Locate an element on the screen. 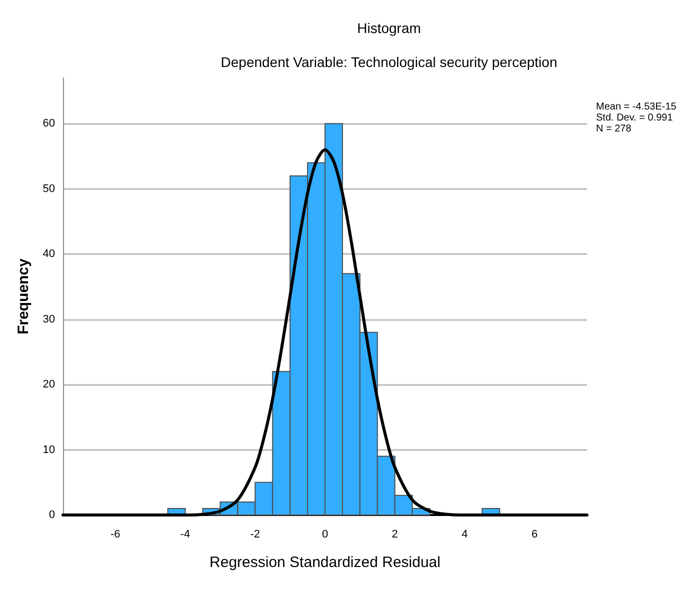 Image resolution: width=686 pixels, height=590 pixels. chart-subtitle: Dependent Variable: Technological security perception is located at coordinates (389, 62).